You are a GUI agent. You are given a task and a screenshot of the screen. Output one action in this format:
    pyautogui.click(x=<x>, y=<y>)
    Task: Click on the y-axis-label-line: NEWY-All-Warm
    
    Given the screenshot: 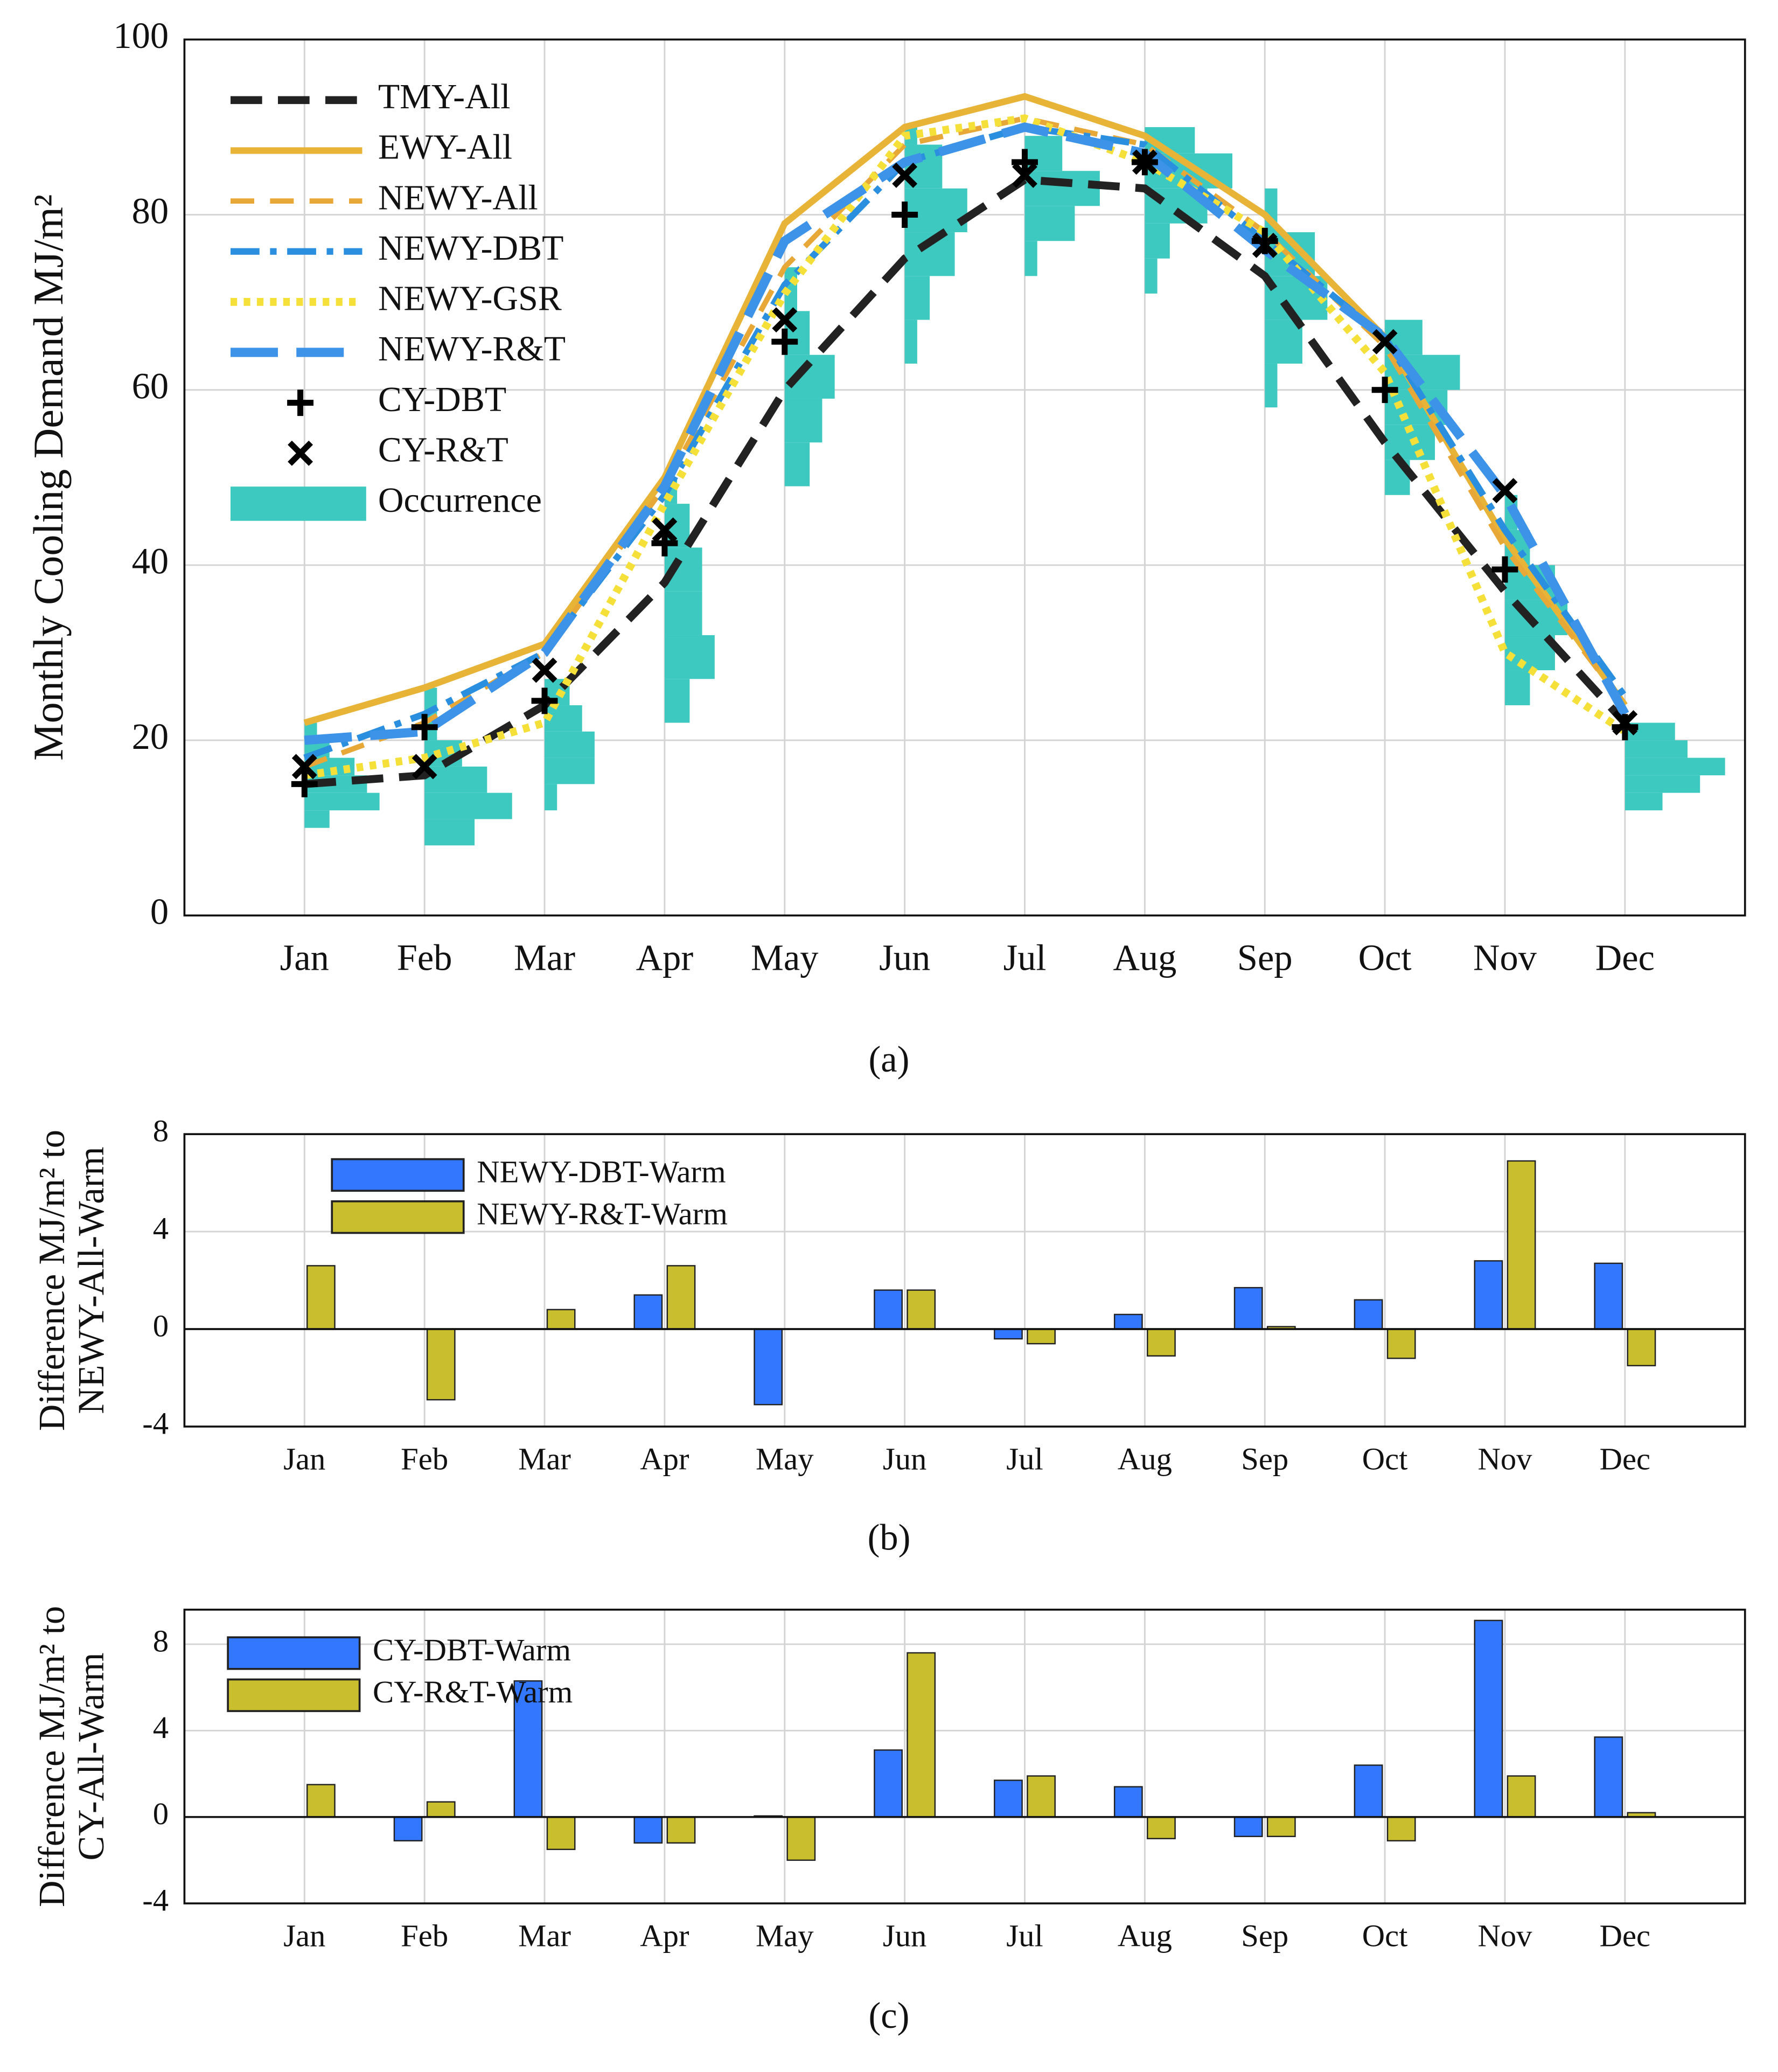 What is the action you would take?
    pyautogui.click(x=91, y=1280)
    